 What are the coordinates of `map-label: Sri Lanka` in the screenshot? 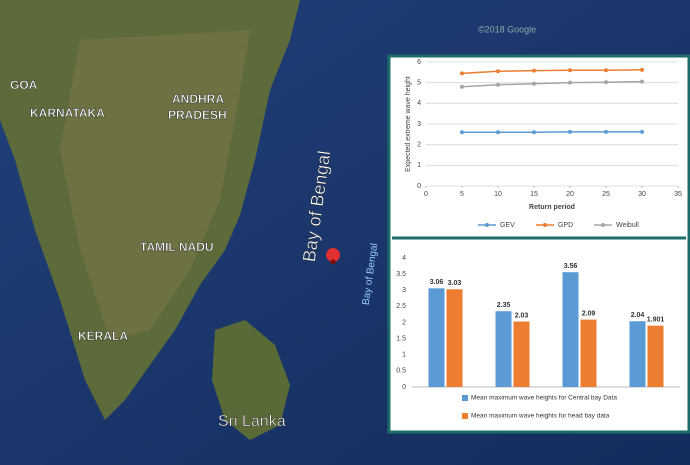 It's located at (252, 421).